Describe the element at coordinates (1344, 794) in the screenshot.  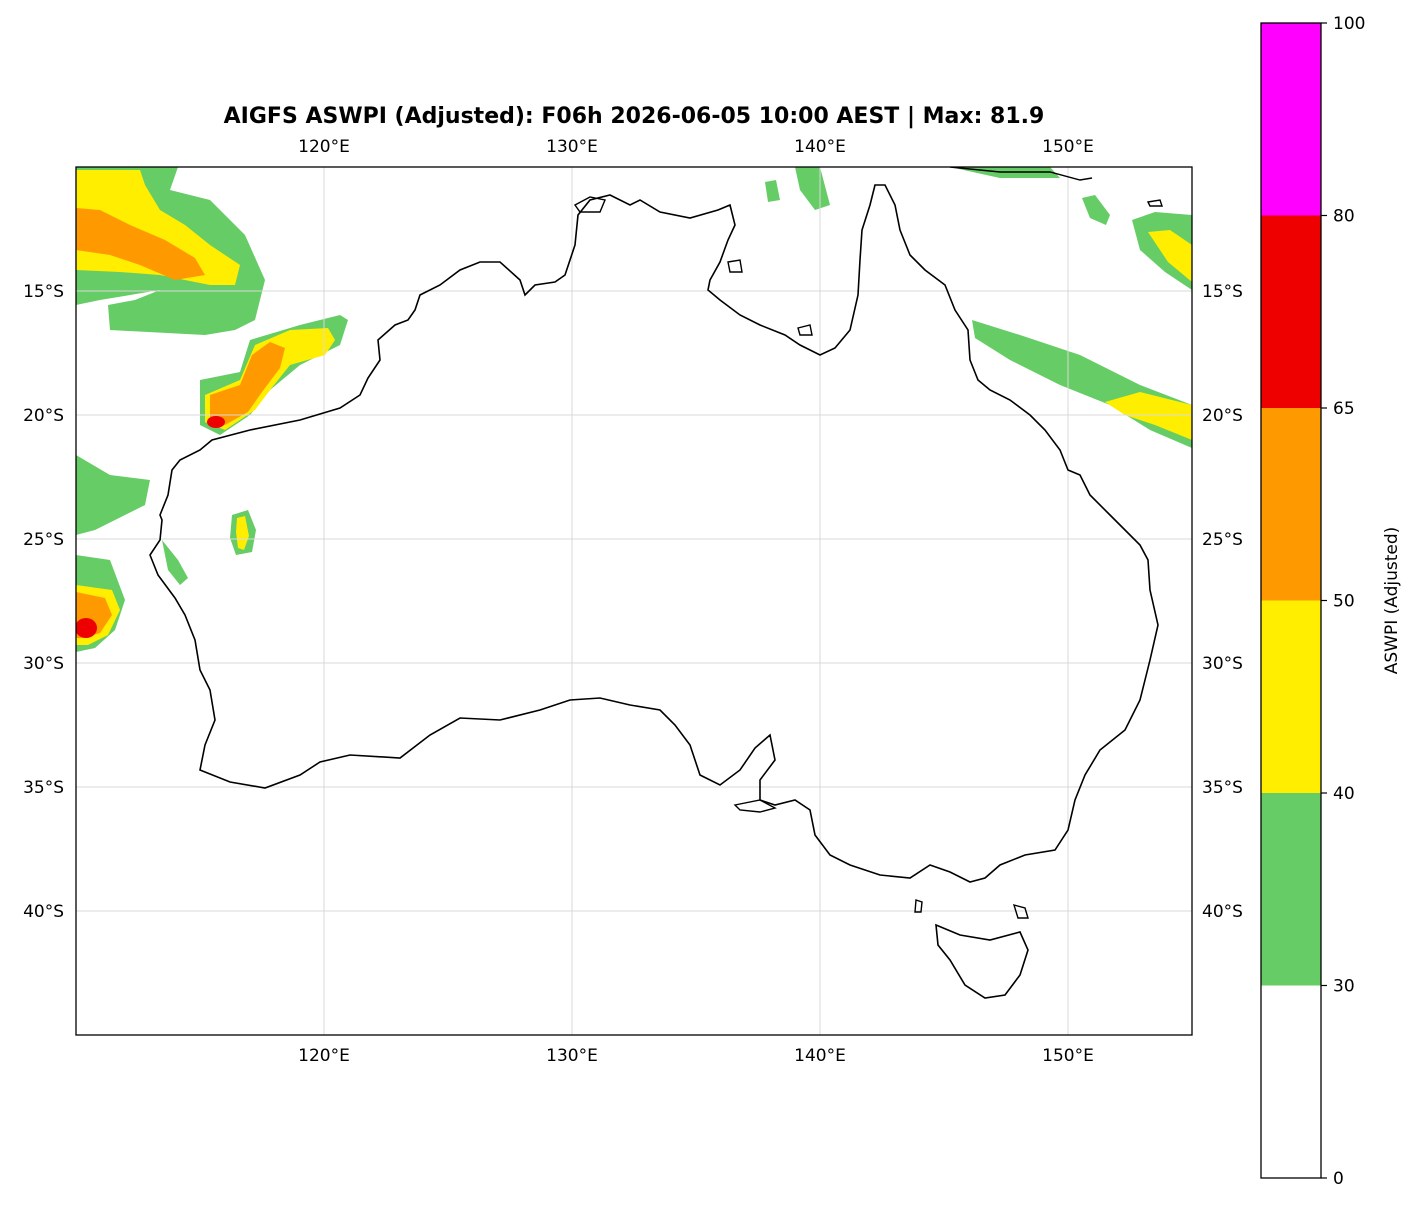
I see `colorbar-tick-label: 40` at that location.